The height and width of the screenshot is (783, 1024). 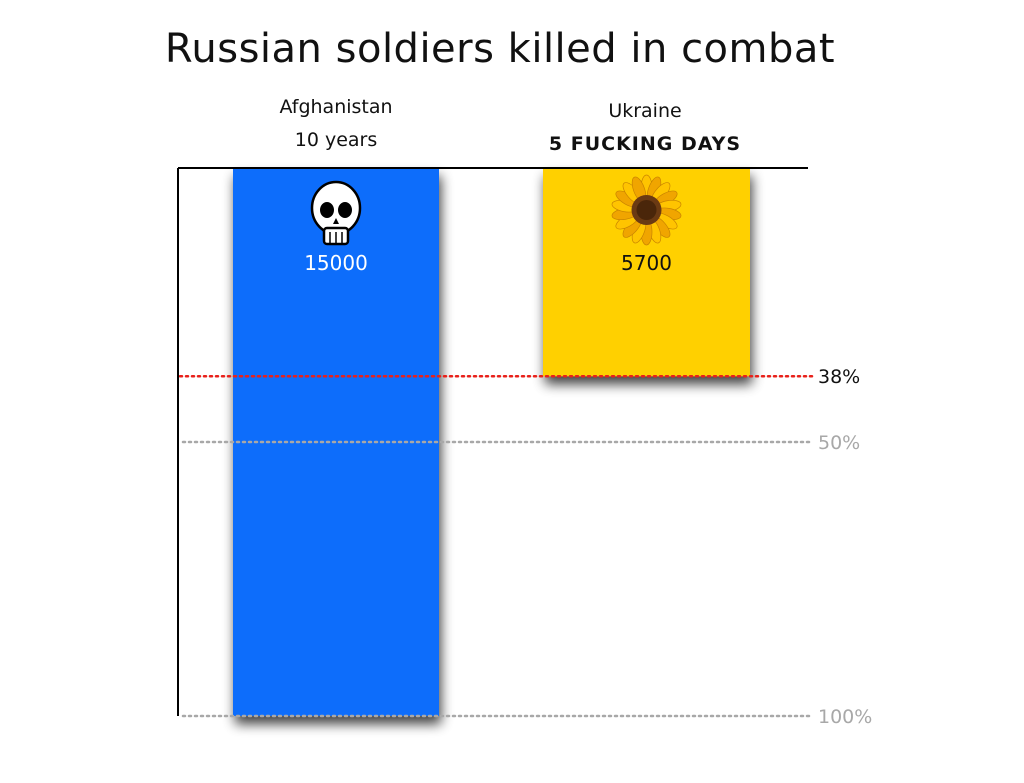 What do you see at coordinates (645, 128) in the screenshot?
I see `category-label-ukraine: Ukraine 5 FUCKING DAYS` at bounding box center [645, 128].